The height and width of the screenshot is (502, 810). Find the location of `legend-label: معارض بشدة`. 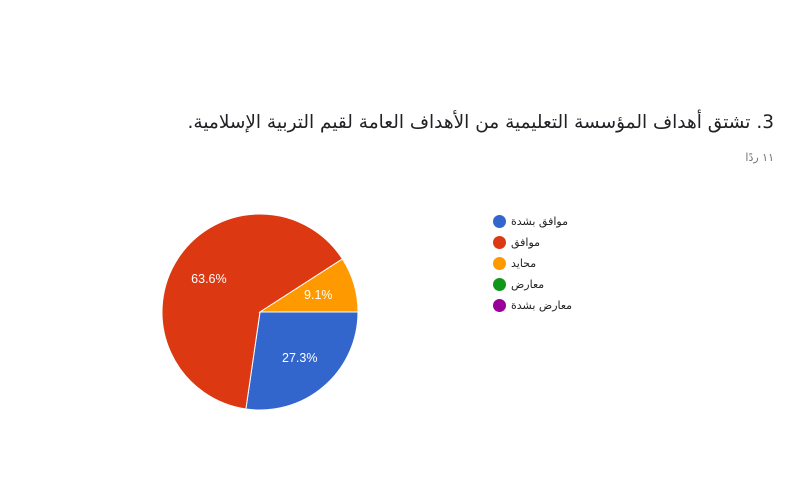

legend-label: معارض بشدة is located at coordinates (542, 305).